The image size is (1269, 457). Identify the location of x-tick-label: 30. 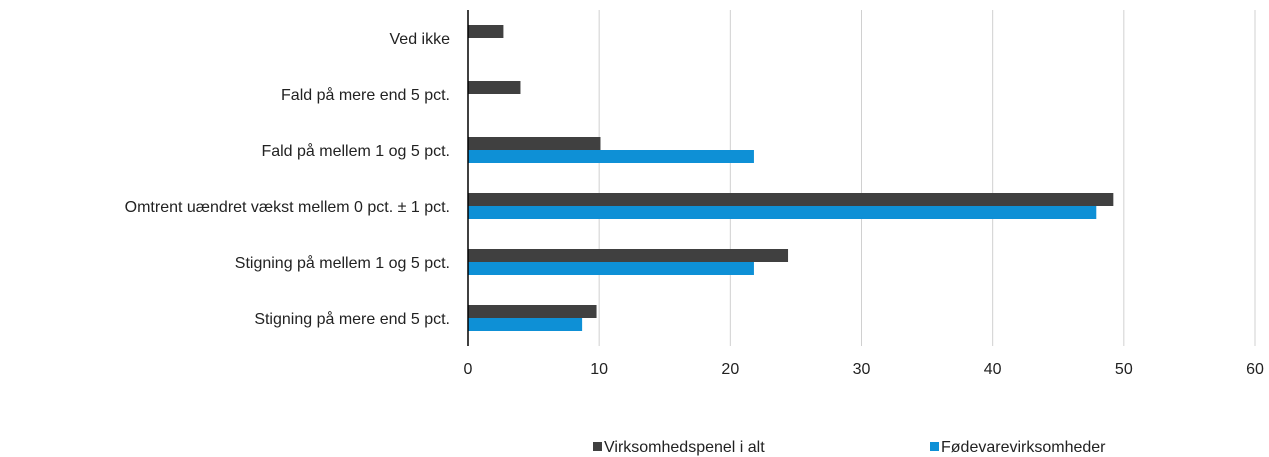
(862, 369).